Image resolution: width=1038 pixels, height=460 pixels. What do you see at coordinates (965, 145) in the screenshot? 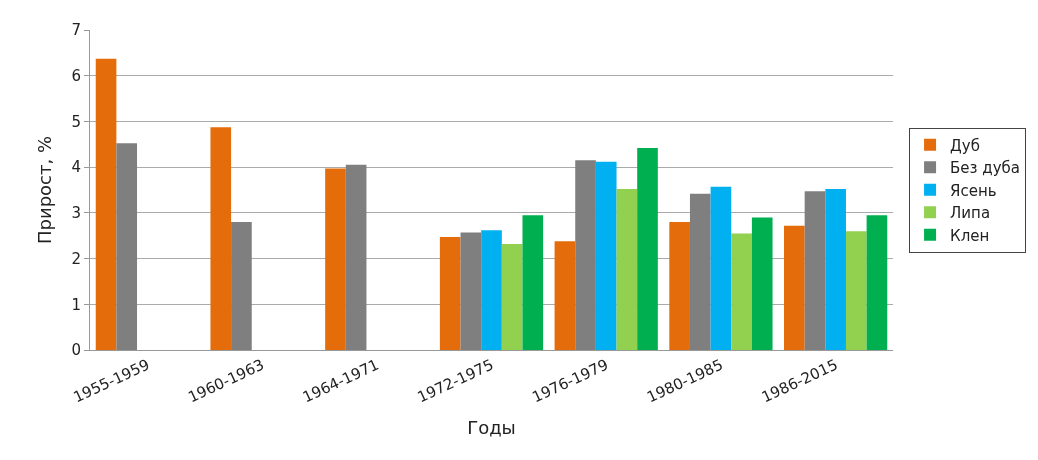
I see `legend-label: Дуб` at bounding box center [965, 145].